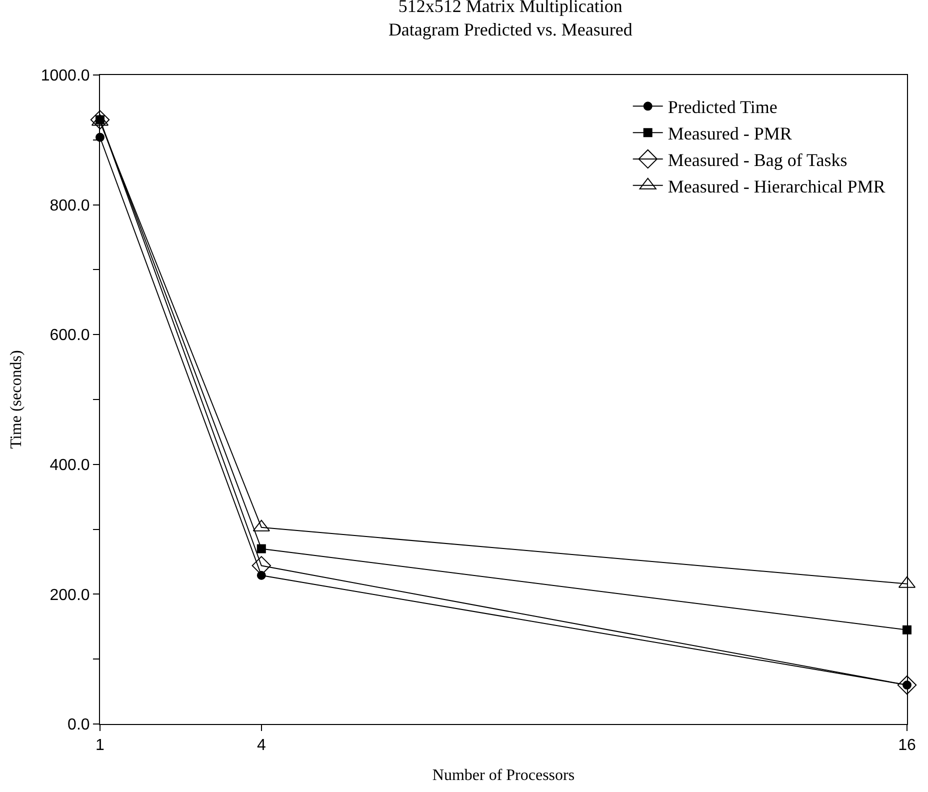 Image resolution: width=928 pixels, height=792 pixels. Describe the element at coordinates (777, 186) in the screenshot. I see `legend-label: Measured - Hierarchical PMR` at that location.